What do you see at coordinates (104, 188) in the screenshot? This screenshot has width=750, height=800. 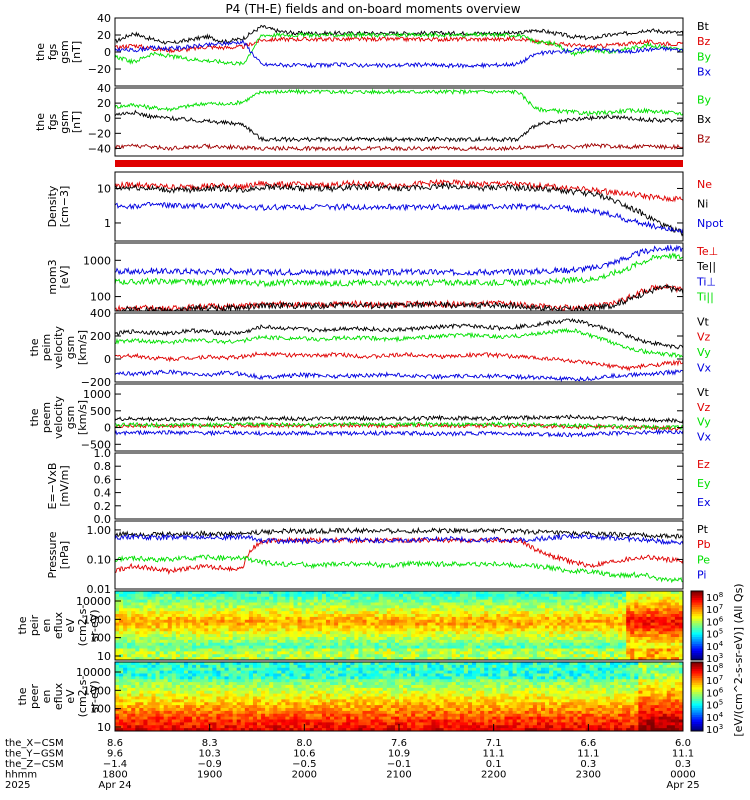 I see `y-tick-label: 10` at bounding box center [104, 188].